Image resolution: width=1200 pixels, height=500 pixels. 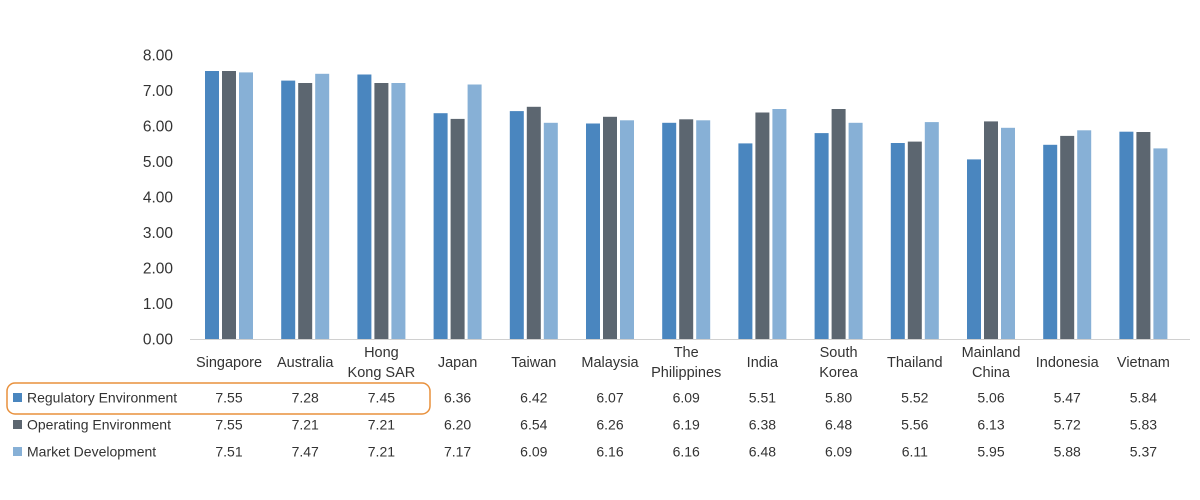 What do you see at coordinates (762, 425) in the screenshot?
I see `data-label: 6.38` at bounding box center [762, 425].